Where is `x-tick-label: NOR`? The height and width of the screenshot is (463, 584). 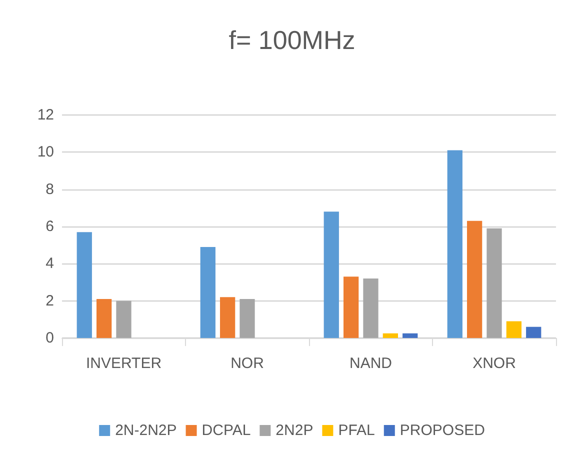 x-tick-label: NOR is located at coordinates (247, 363).